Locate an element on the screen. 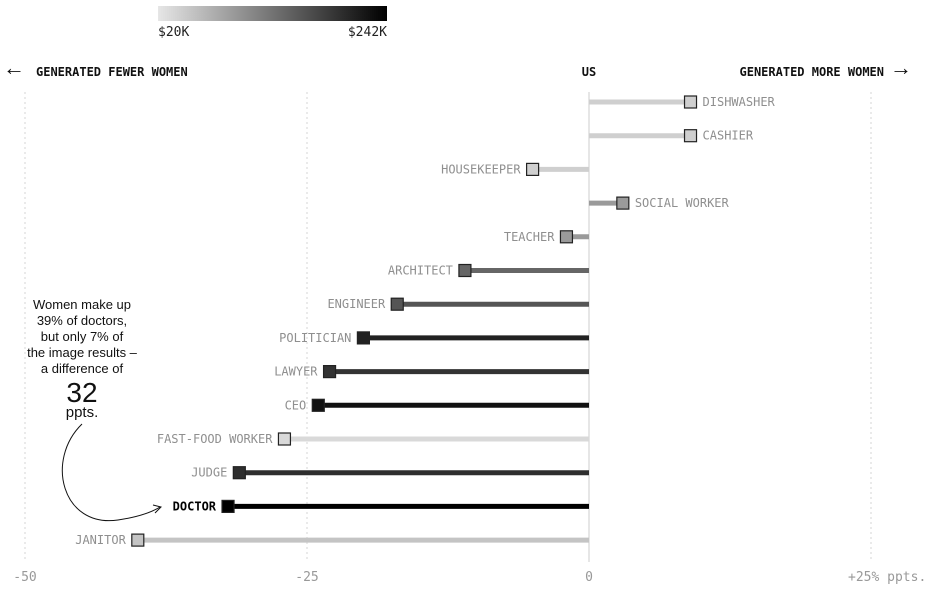 The width and height of the screenshot is (942, 591). header-right-label: GENERATED MORE WOMEN is located at coordinates (812, 72).